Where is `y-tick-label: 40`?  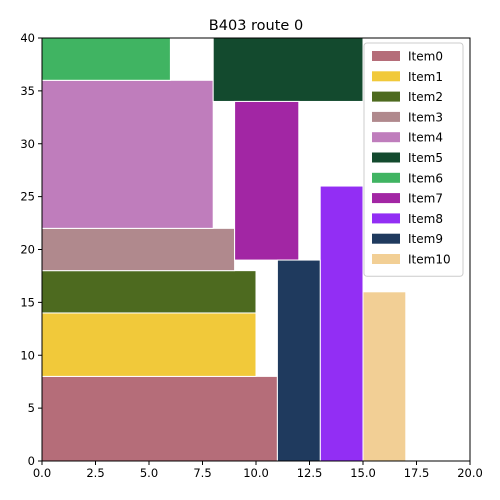
y-tick-label: 40 is located at coordinates (27, 38).